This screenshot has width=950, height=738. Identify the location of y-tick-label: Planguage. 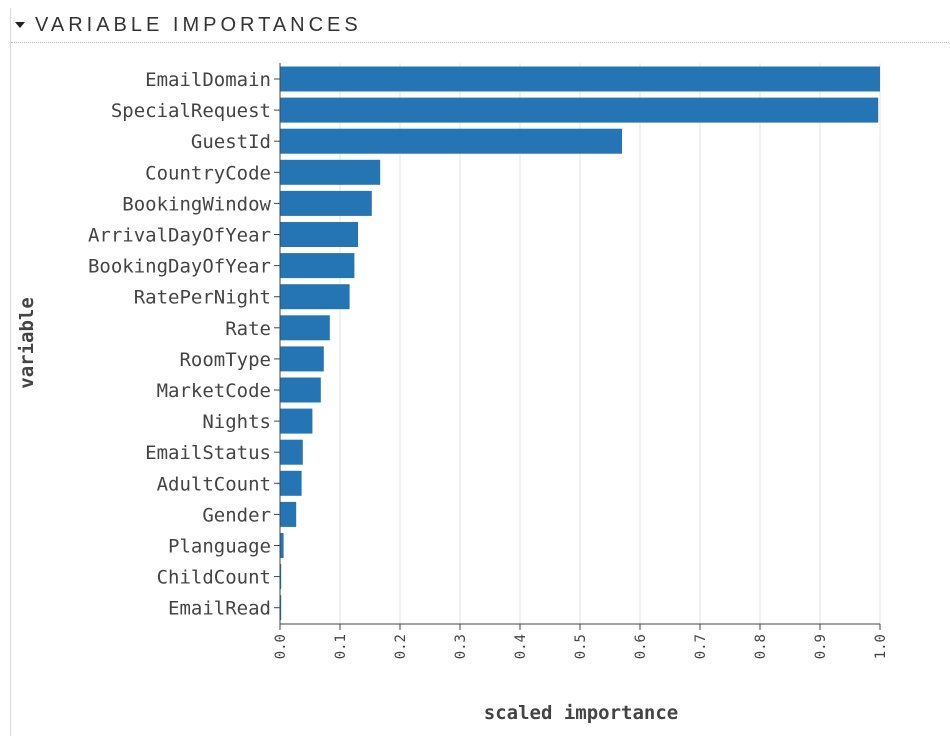
(219, 547).